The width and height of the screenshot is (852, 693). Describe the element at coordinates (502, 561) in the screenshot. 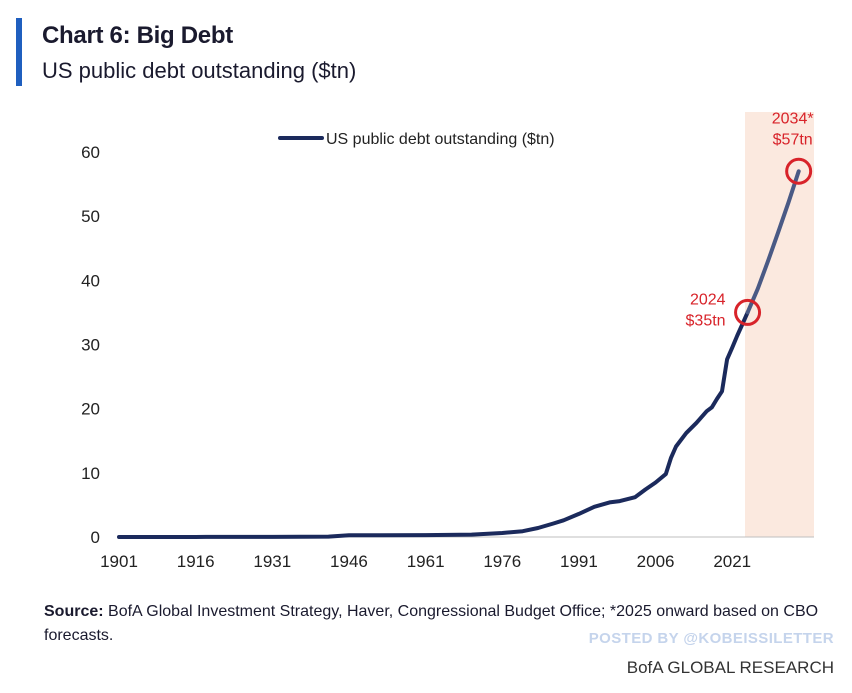

I see `x-tick-label: 1976` at that location.